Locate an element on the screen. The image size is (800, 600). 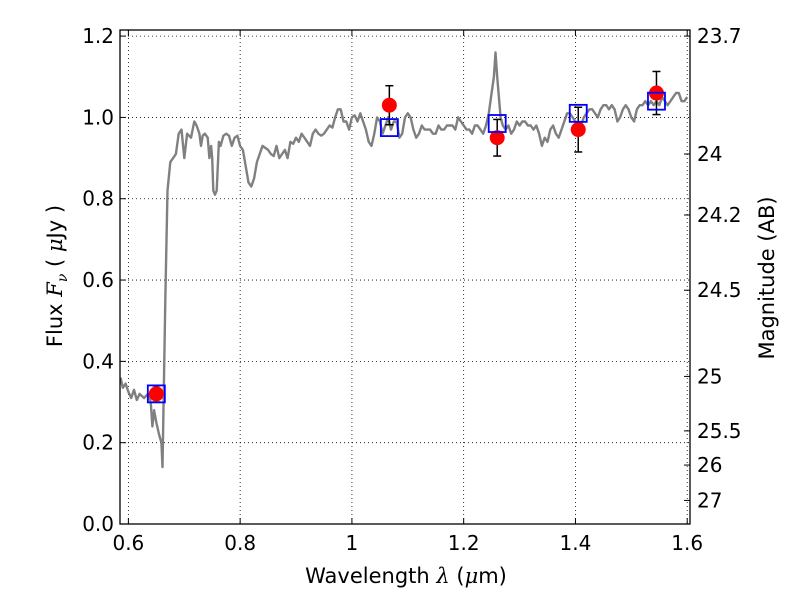
x-tick-label: 1.2 is located at coordinates (464, 543).